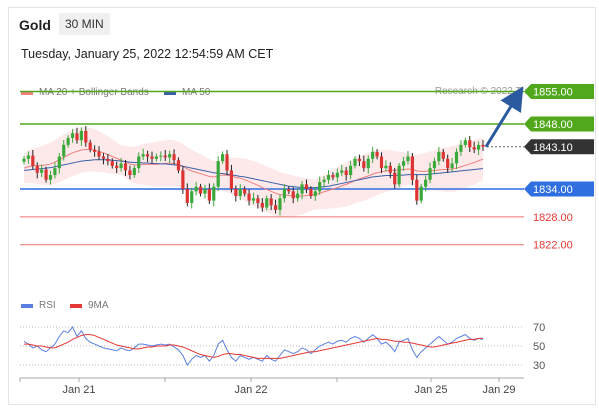 The image size is (599, 409). I want to click on legend-9ma-label: 9MA, so click(98, 305).